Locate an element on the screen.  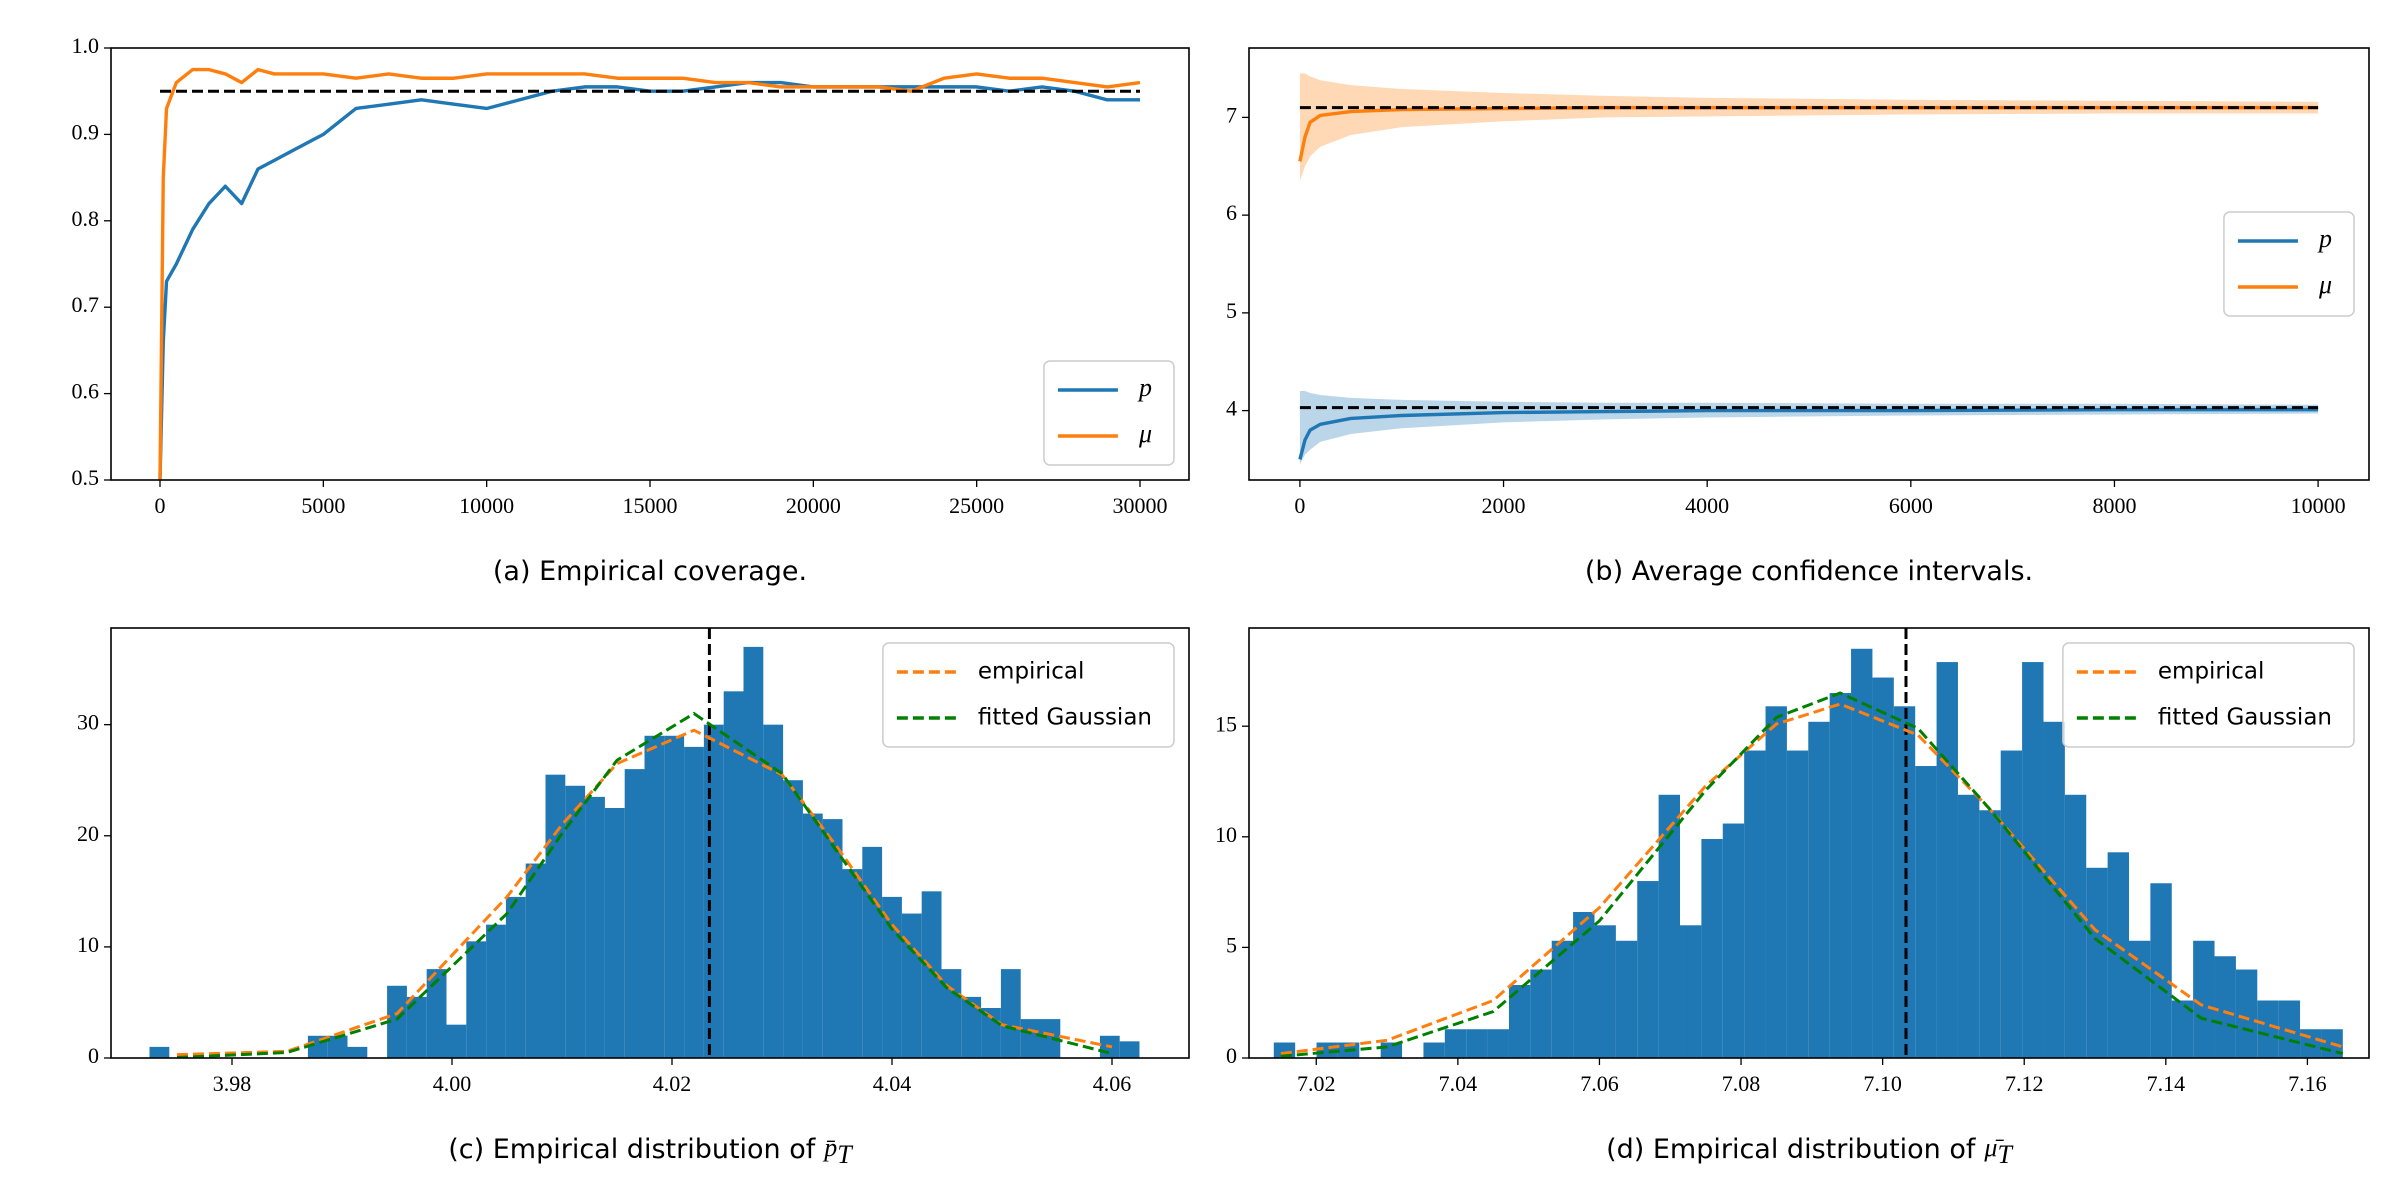
x-tick-label: 0 is located at coordinates (1299, 505).